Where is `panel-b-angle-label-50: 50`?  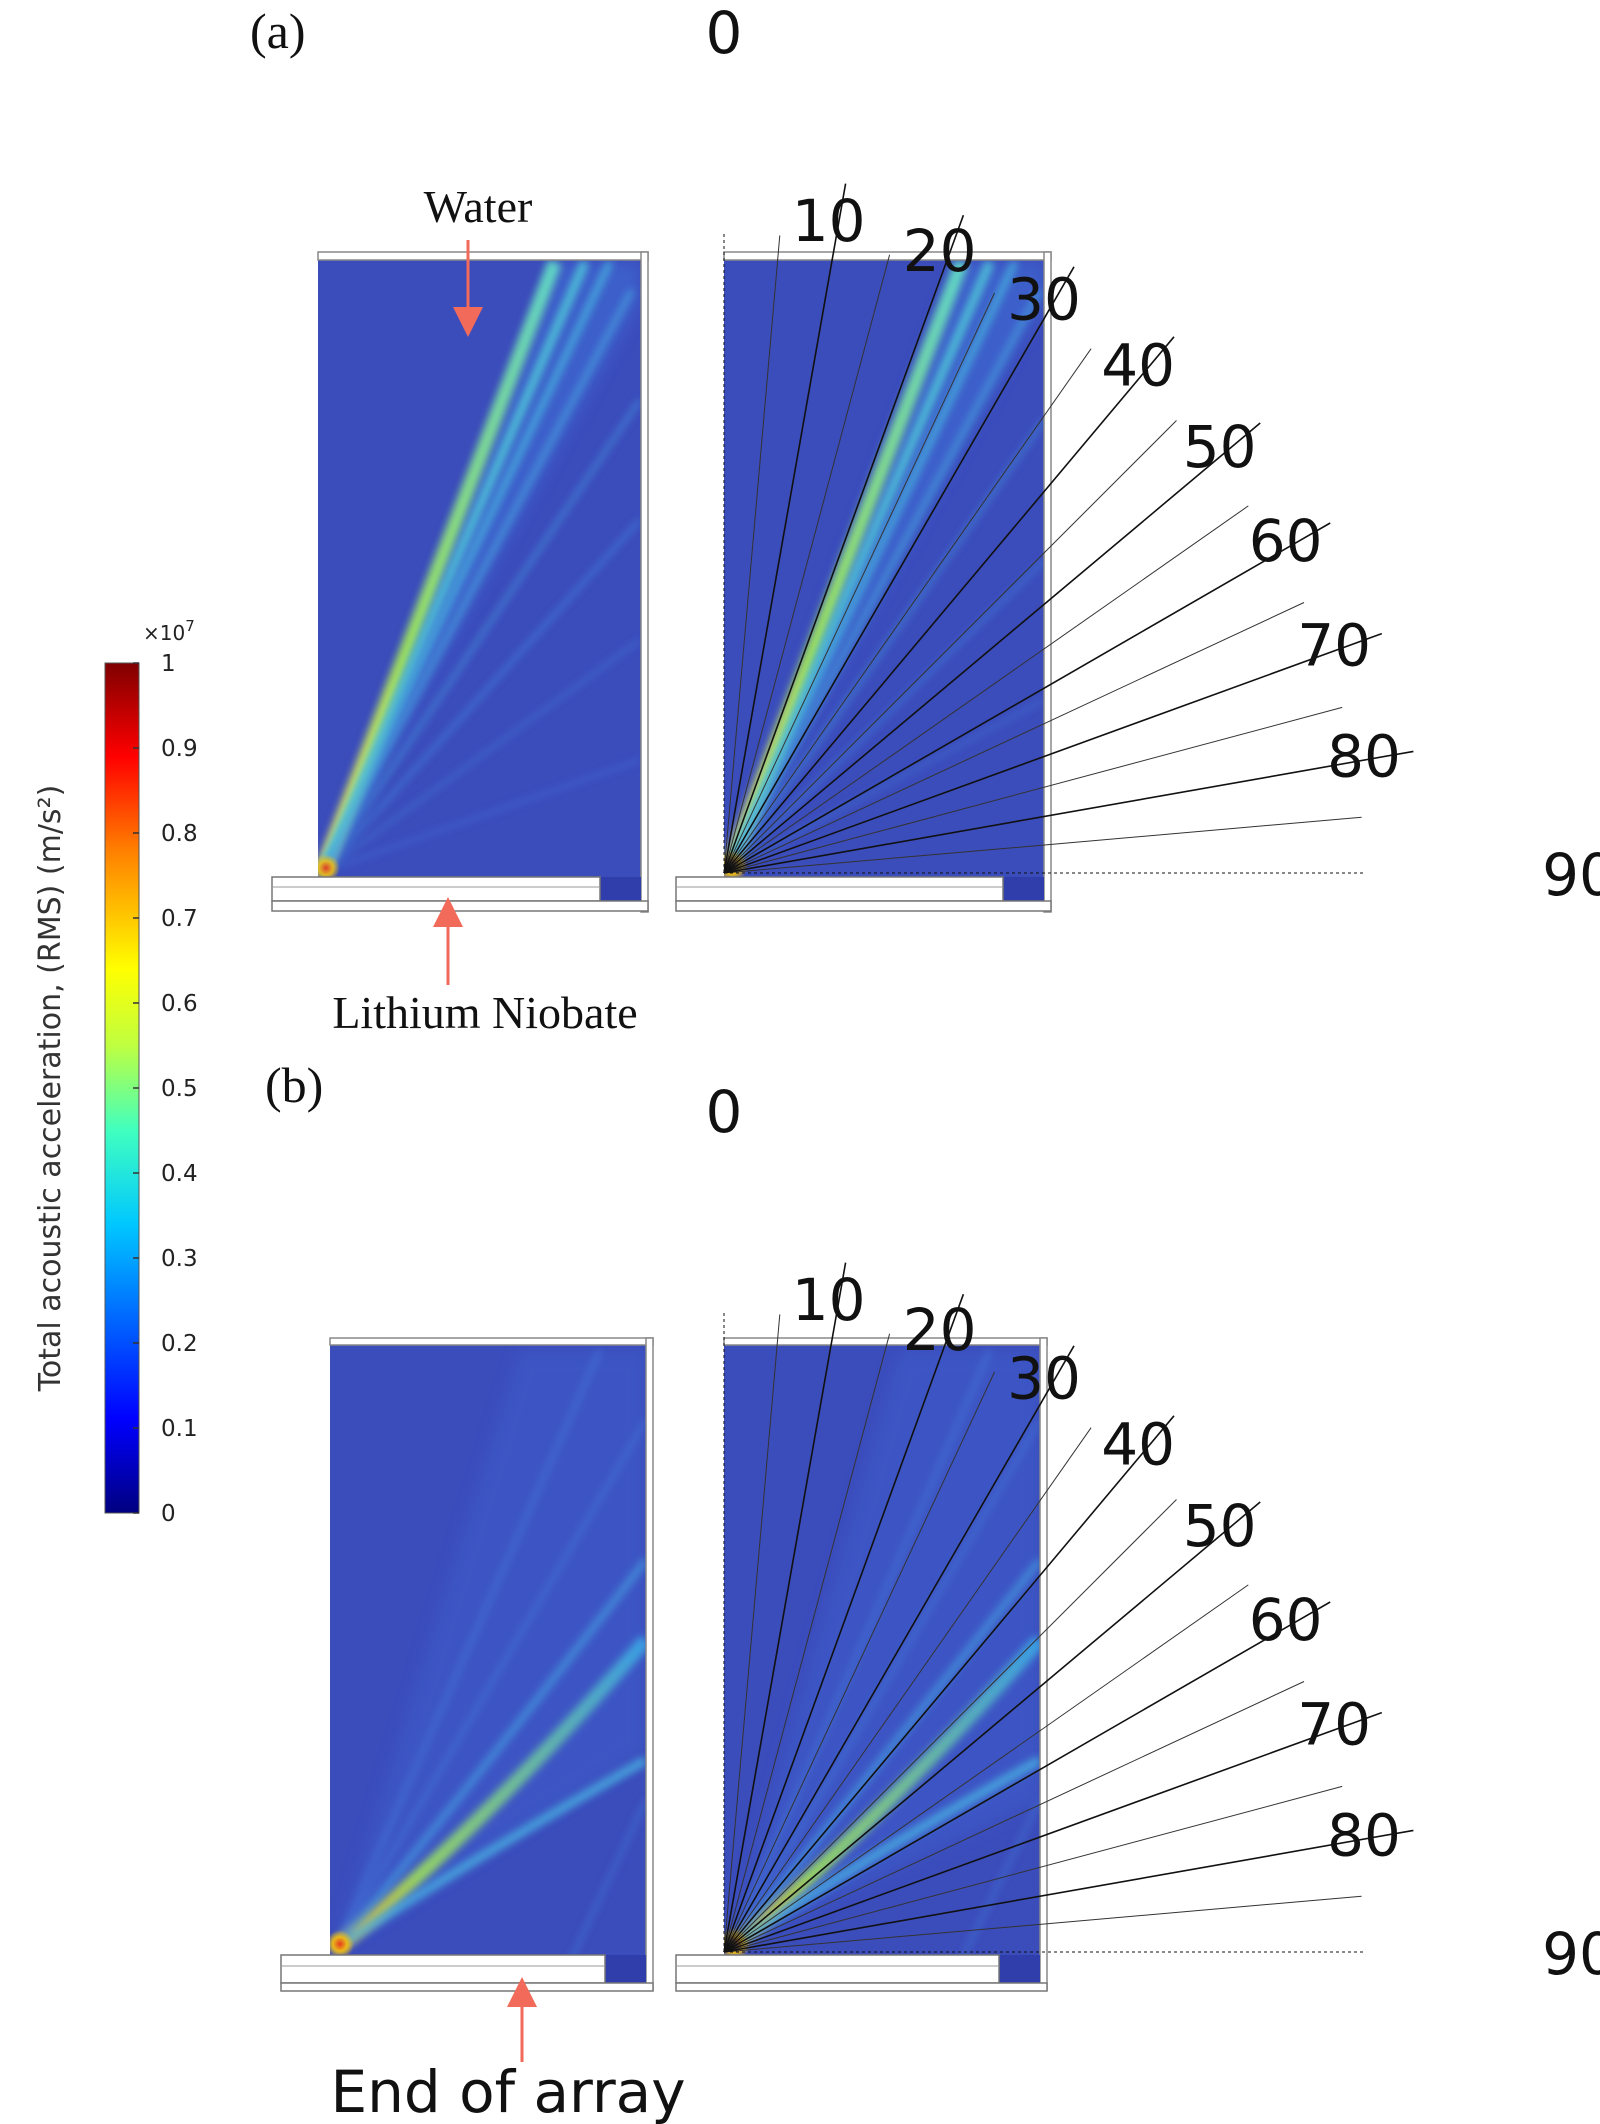
panel-b-angle-label-50: 50 is located at coordinates (1220, 1526).